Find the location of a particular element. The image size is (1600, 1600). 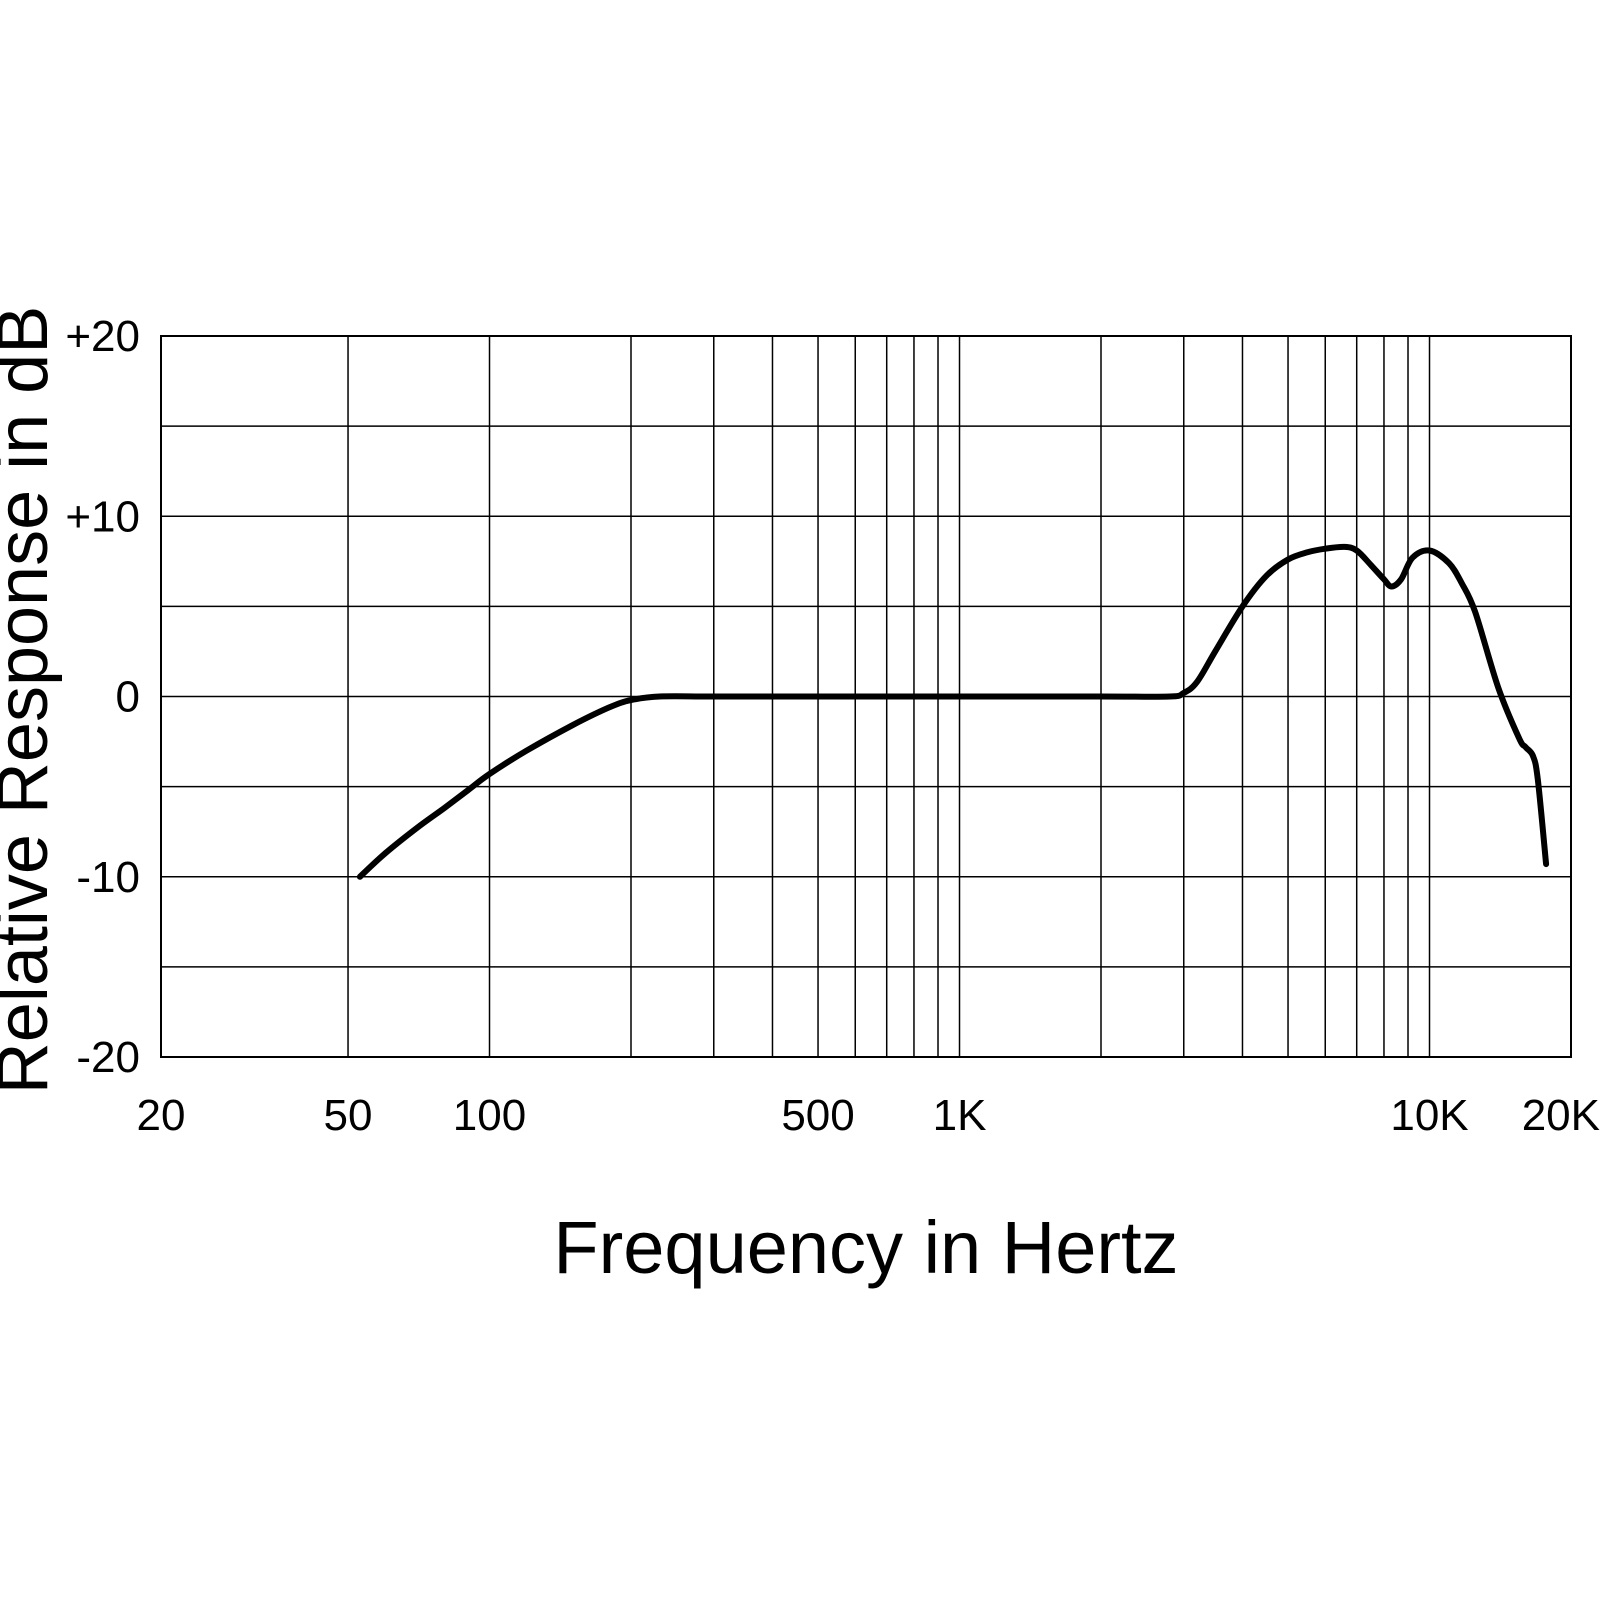

x-tick-labels: 20 50 100 500 1K 10K 20K is located at coordinates (868, 1115).